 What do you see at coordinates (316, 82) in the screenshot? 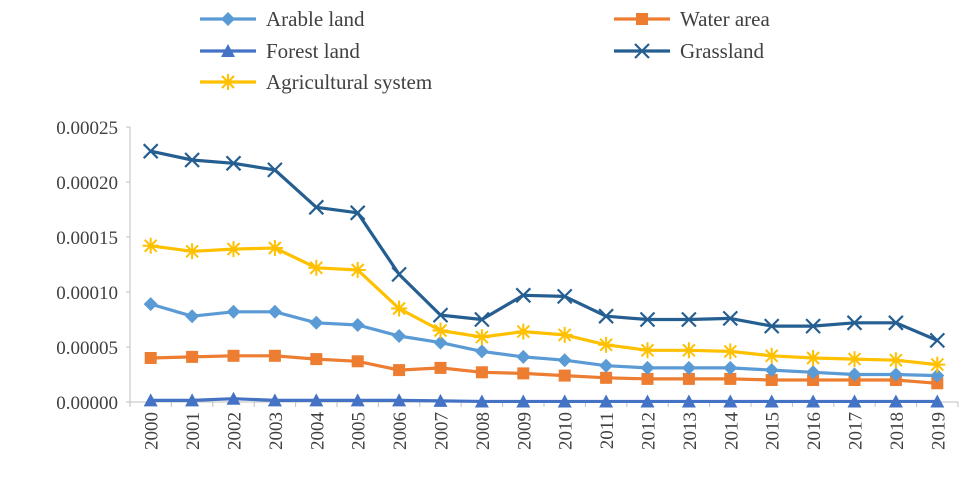
I see `legend-item-agricultural-system: Agricultural system` at bounding box center [316, 82].